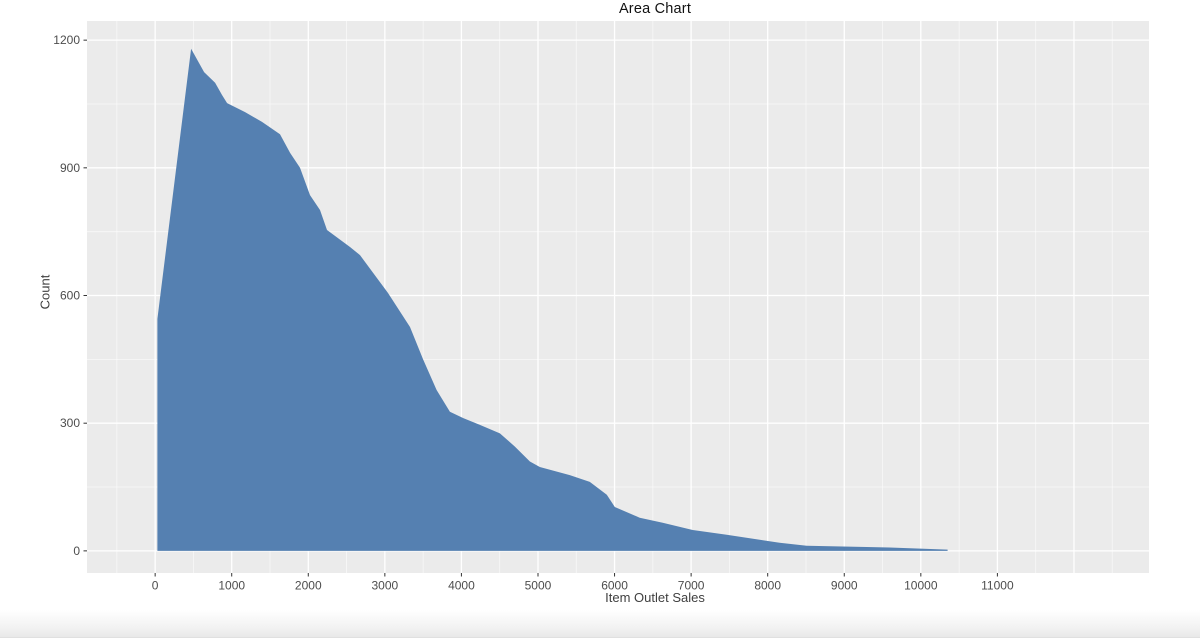 This screenshot has width=1200, height=638. Describe the element at coordinates (614, 586) in the screenshot. I see `x-tick-label: 6000` at that location.